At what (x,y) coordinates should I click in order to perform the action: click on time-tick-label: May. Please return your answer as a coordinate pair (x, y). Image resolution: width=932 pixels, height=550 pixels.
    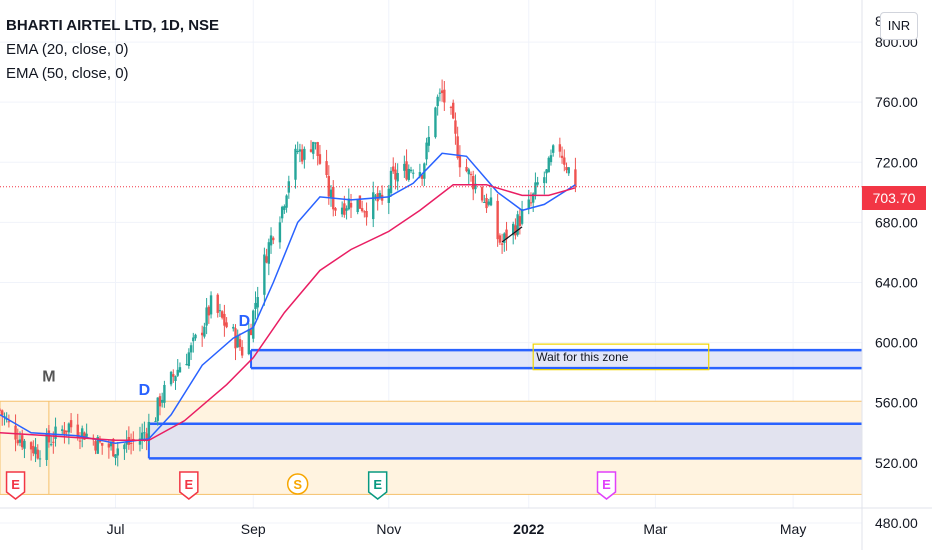
    Looking at the image, I should click on (793, 529).